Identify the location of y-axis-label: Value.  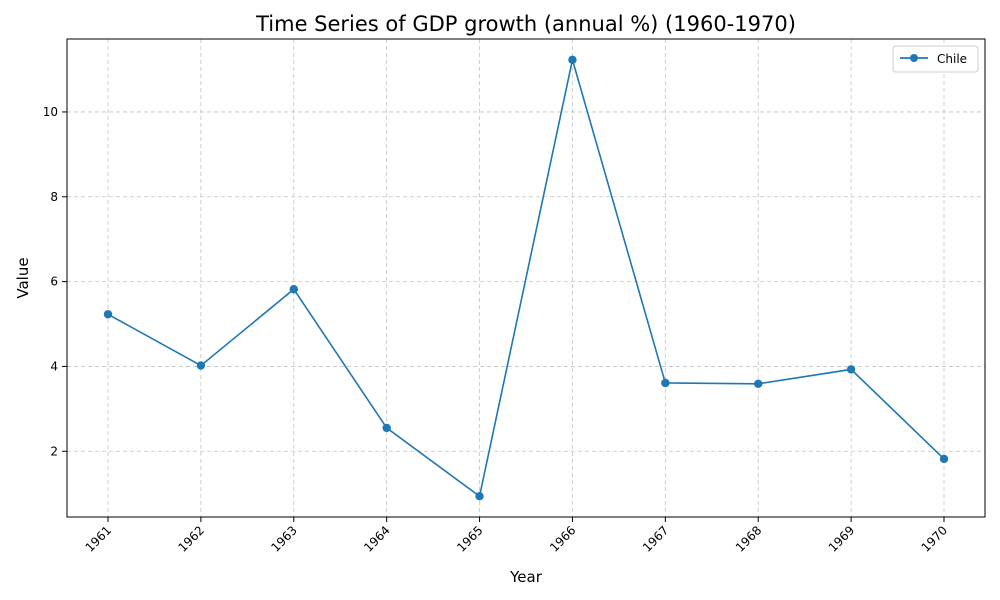
(23, 277).